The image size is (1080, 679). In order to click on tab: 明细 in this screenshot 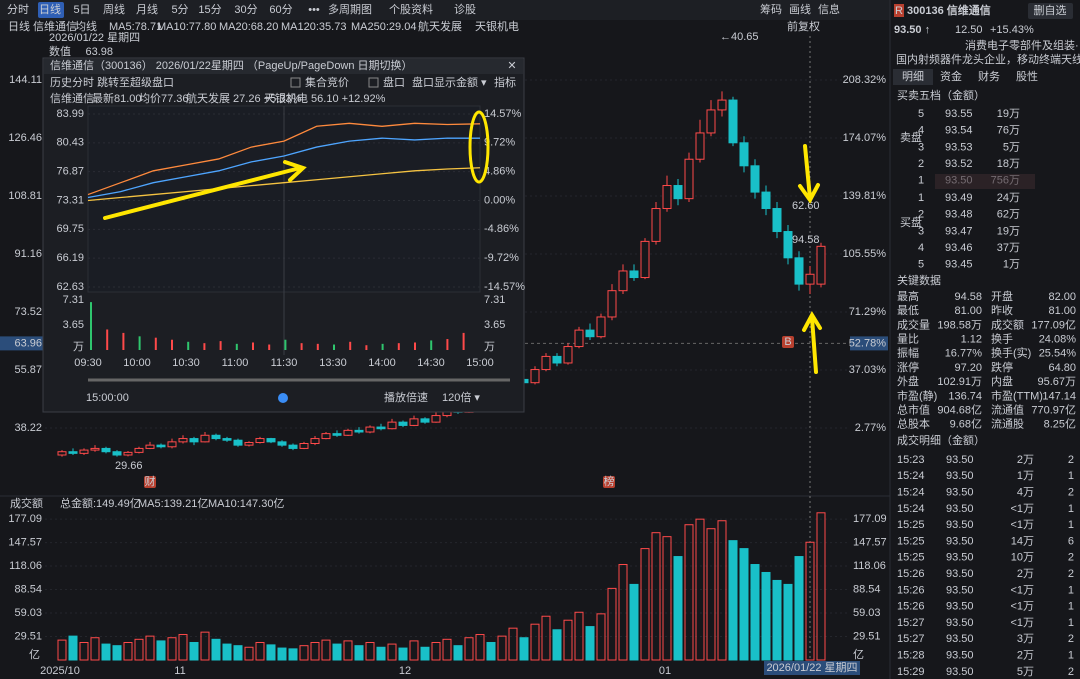, I will do `click(913, 76)`.